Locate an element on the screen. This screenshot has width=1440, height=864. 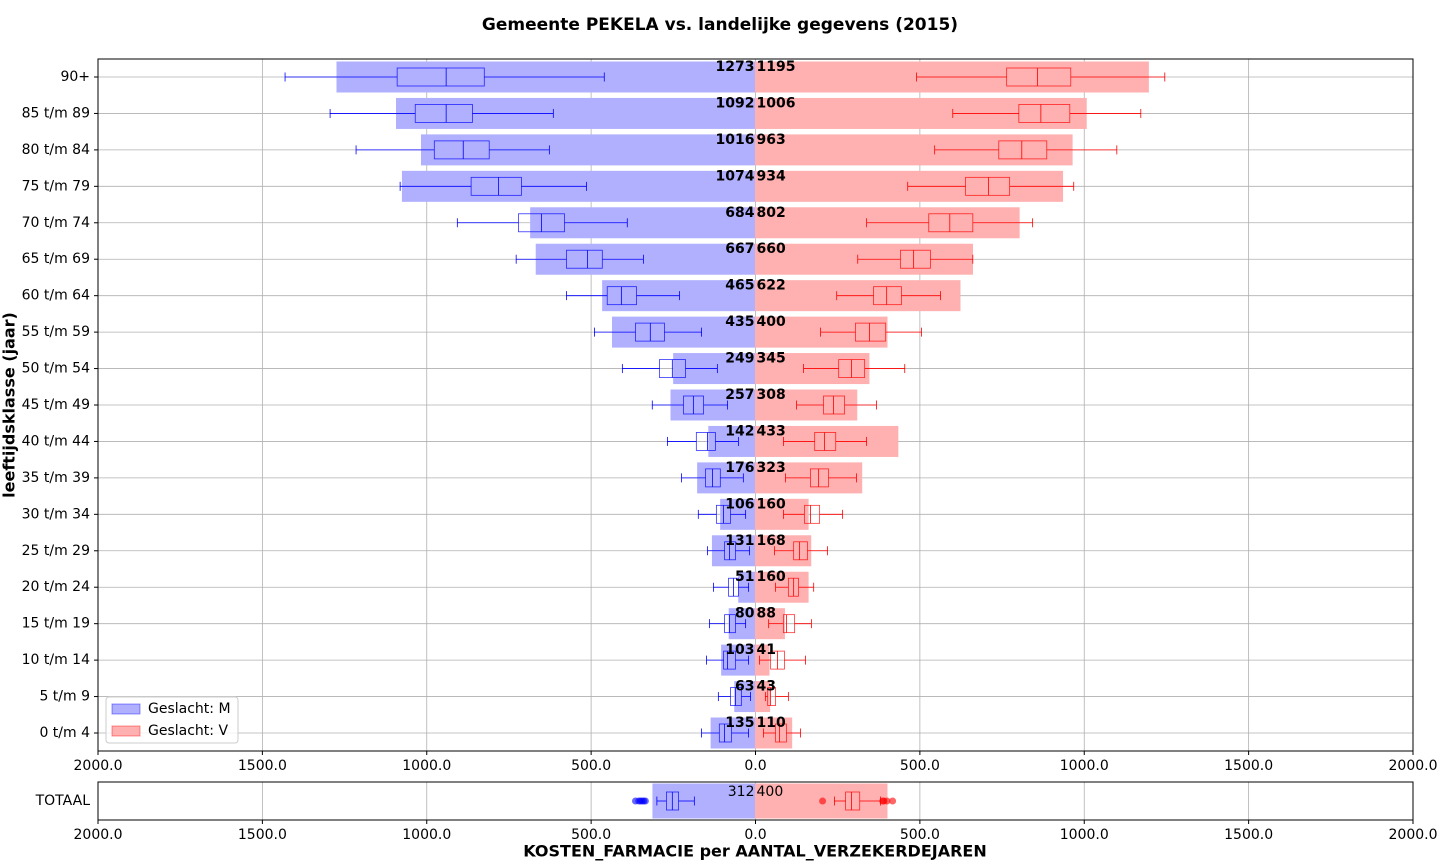
value-label: 1006 is located at coordinates (776, 103).